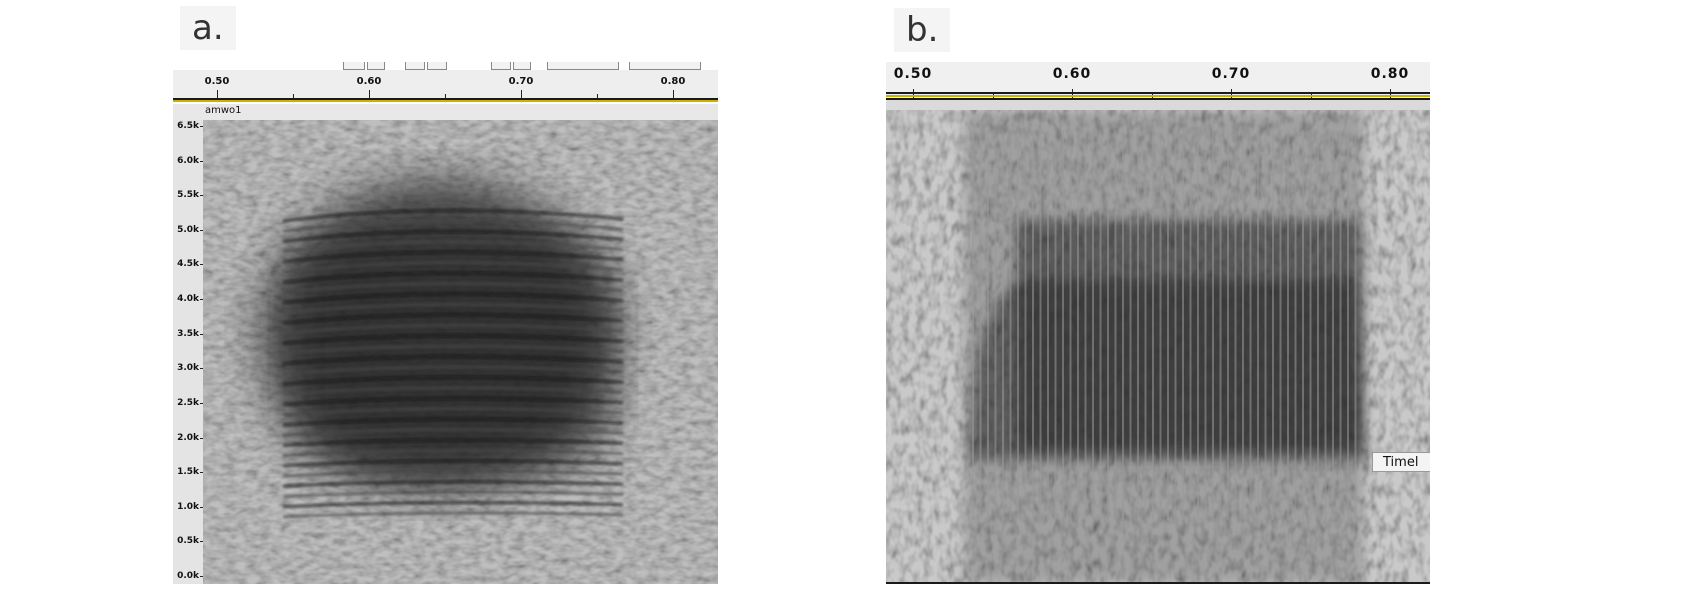 The width and height of the screenshot is (1702, 598). I want to click on frequency-scale-label: 3.0k, so click(188, 368).